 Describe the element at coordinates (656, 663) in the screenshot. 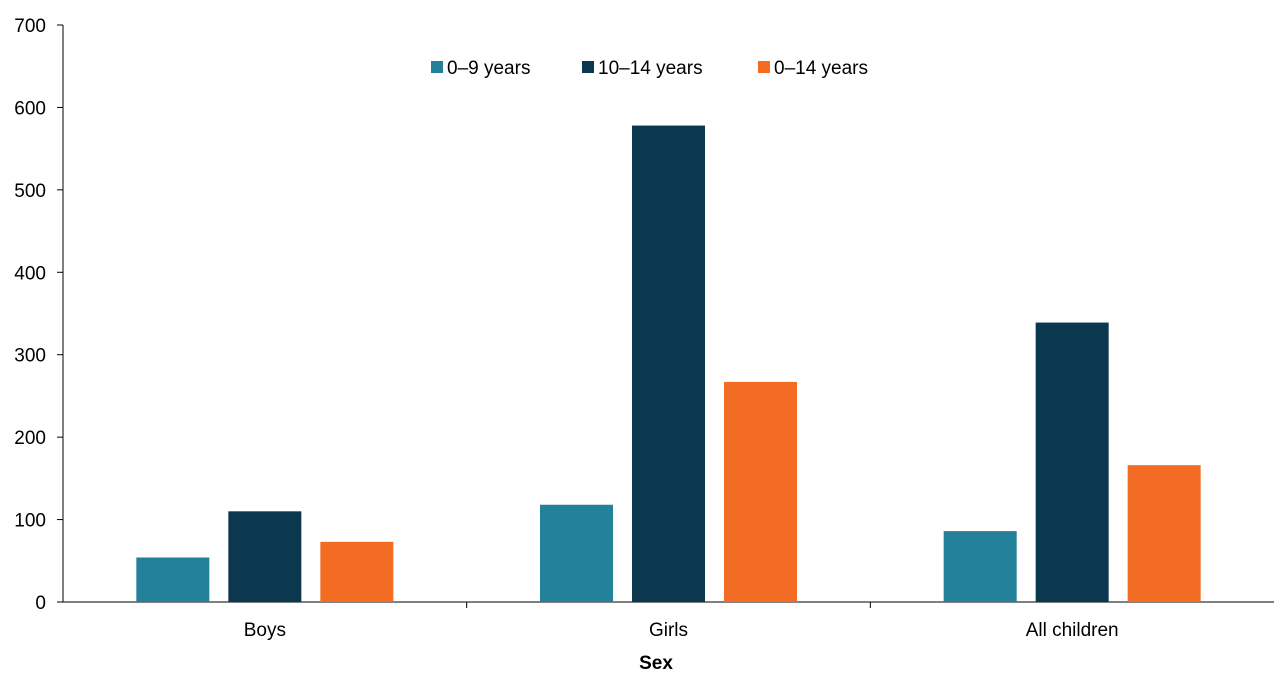

I see `x-axis-title: Sex` at that location.